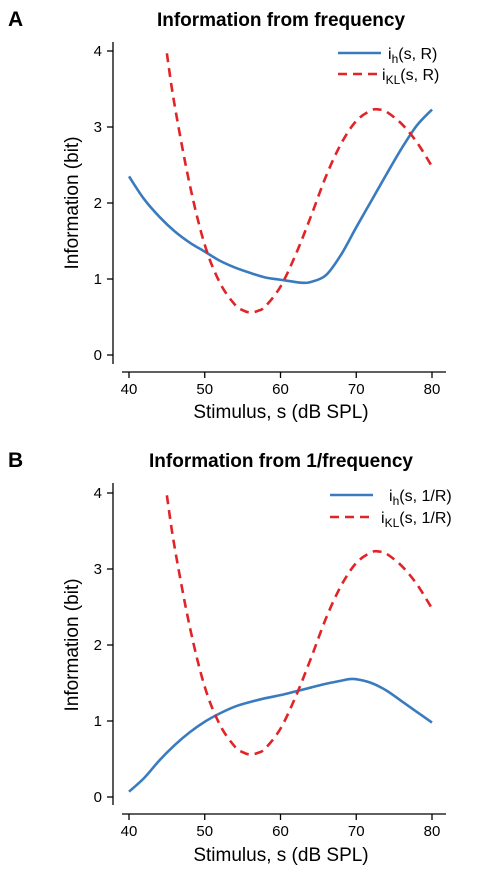  I want to click on series-line-h-a, so click(280, 196).